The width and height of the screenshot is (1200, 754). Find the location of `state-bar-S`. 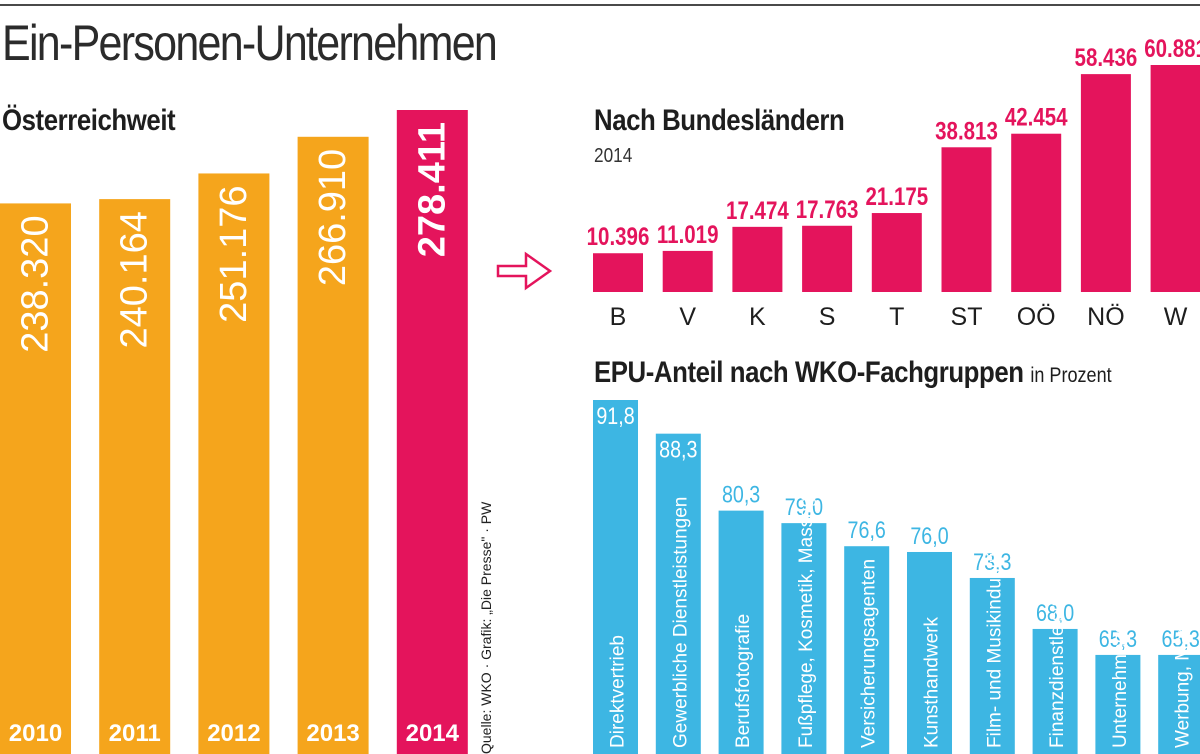

state-bar-S is located at coordinates (827, 258).